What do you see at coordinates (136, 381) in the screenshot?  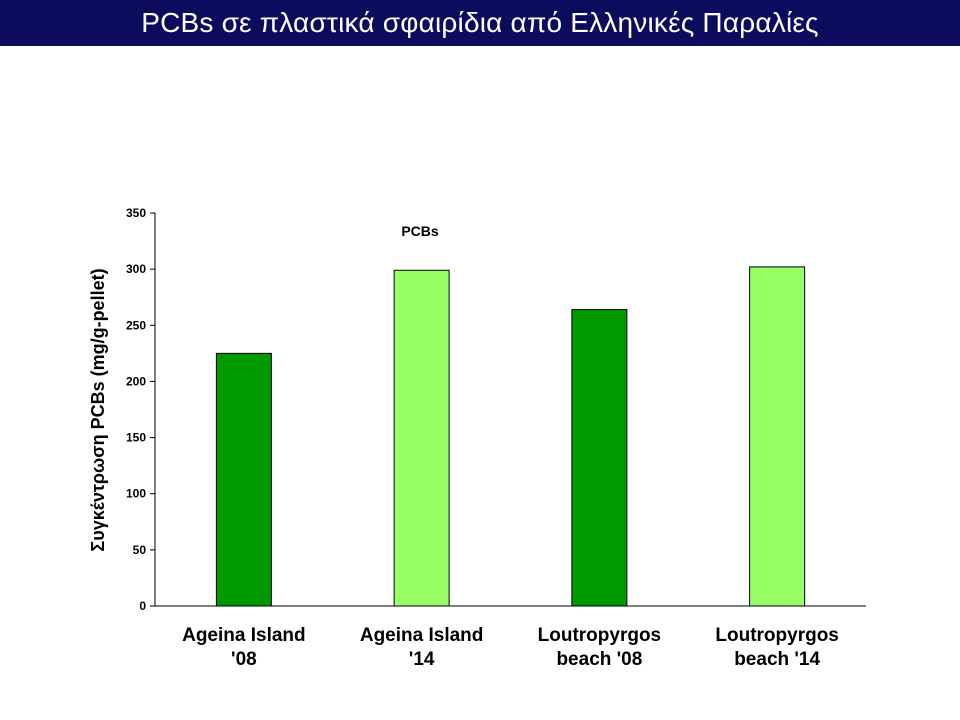 I see `y-tick-label: 200` at bounding box center [136, 381].